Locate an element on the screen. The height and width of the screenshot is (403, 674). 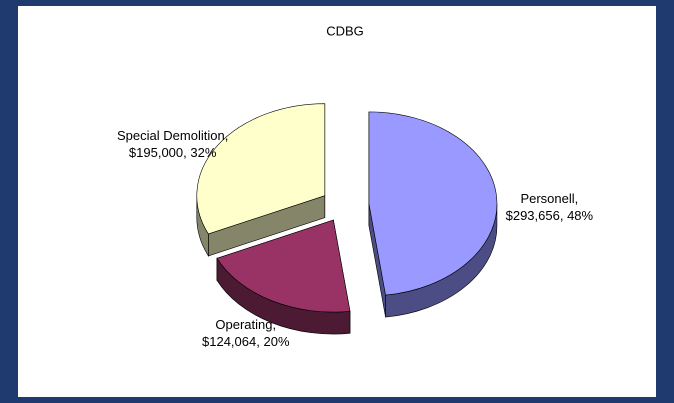
category-name: Personell is located at coordinates (547, 199).